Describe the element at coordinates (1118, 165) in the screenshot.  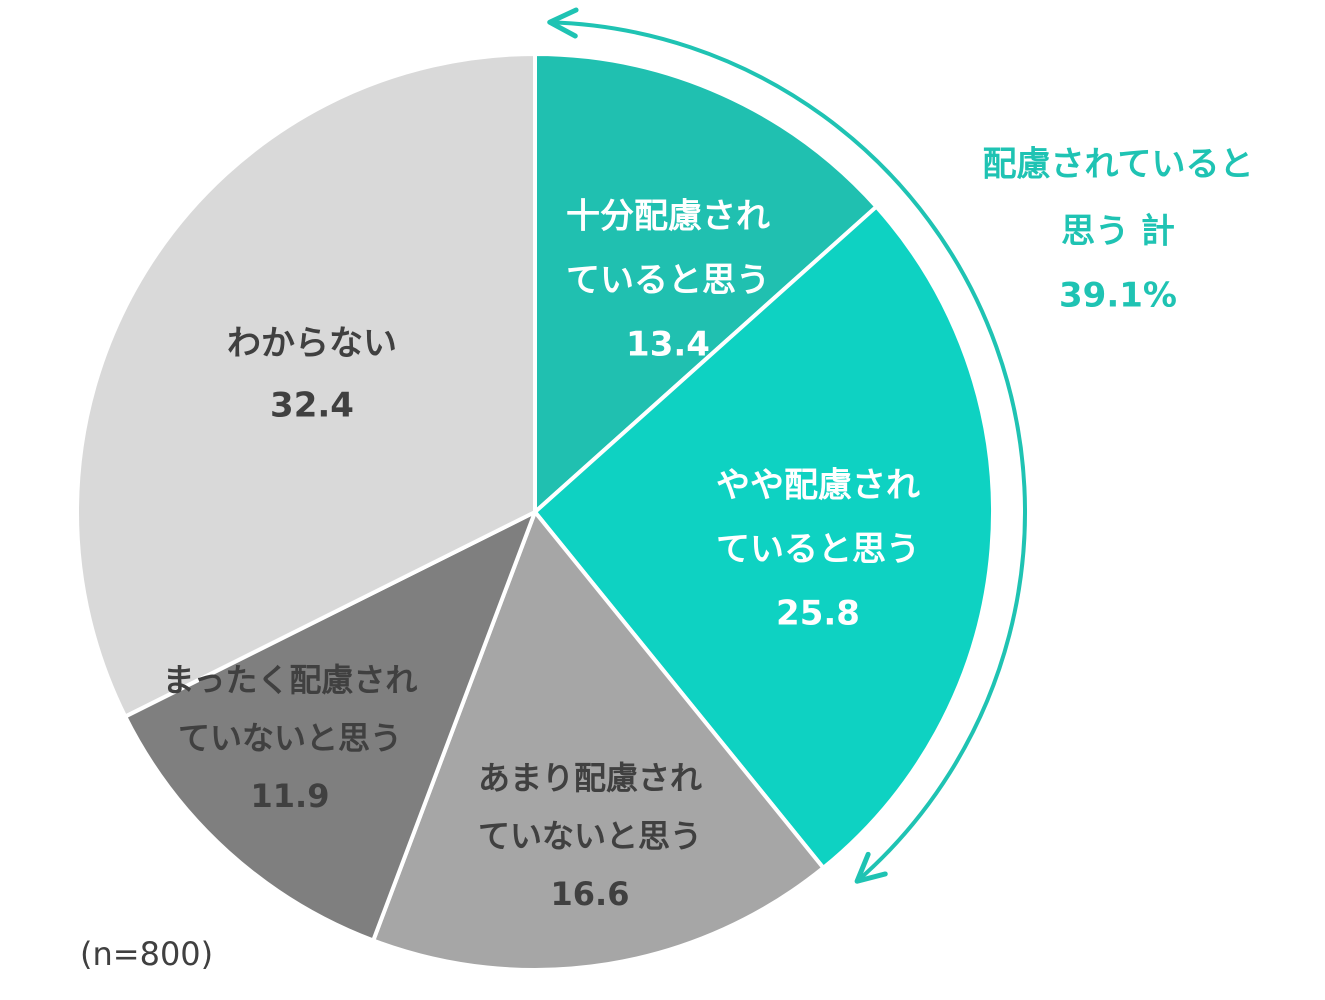
I see `callout-text-line: 配慮されていると` at that location.